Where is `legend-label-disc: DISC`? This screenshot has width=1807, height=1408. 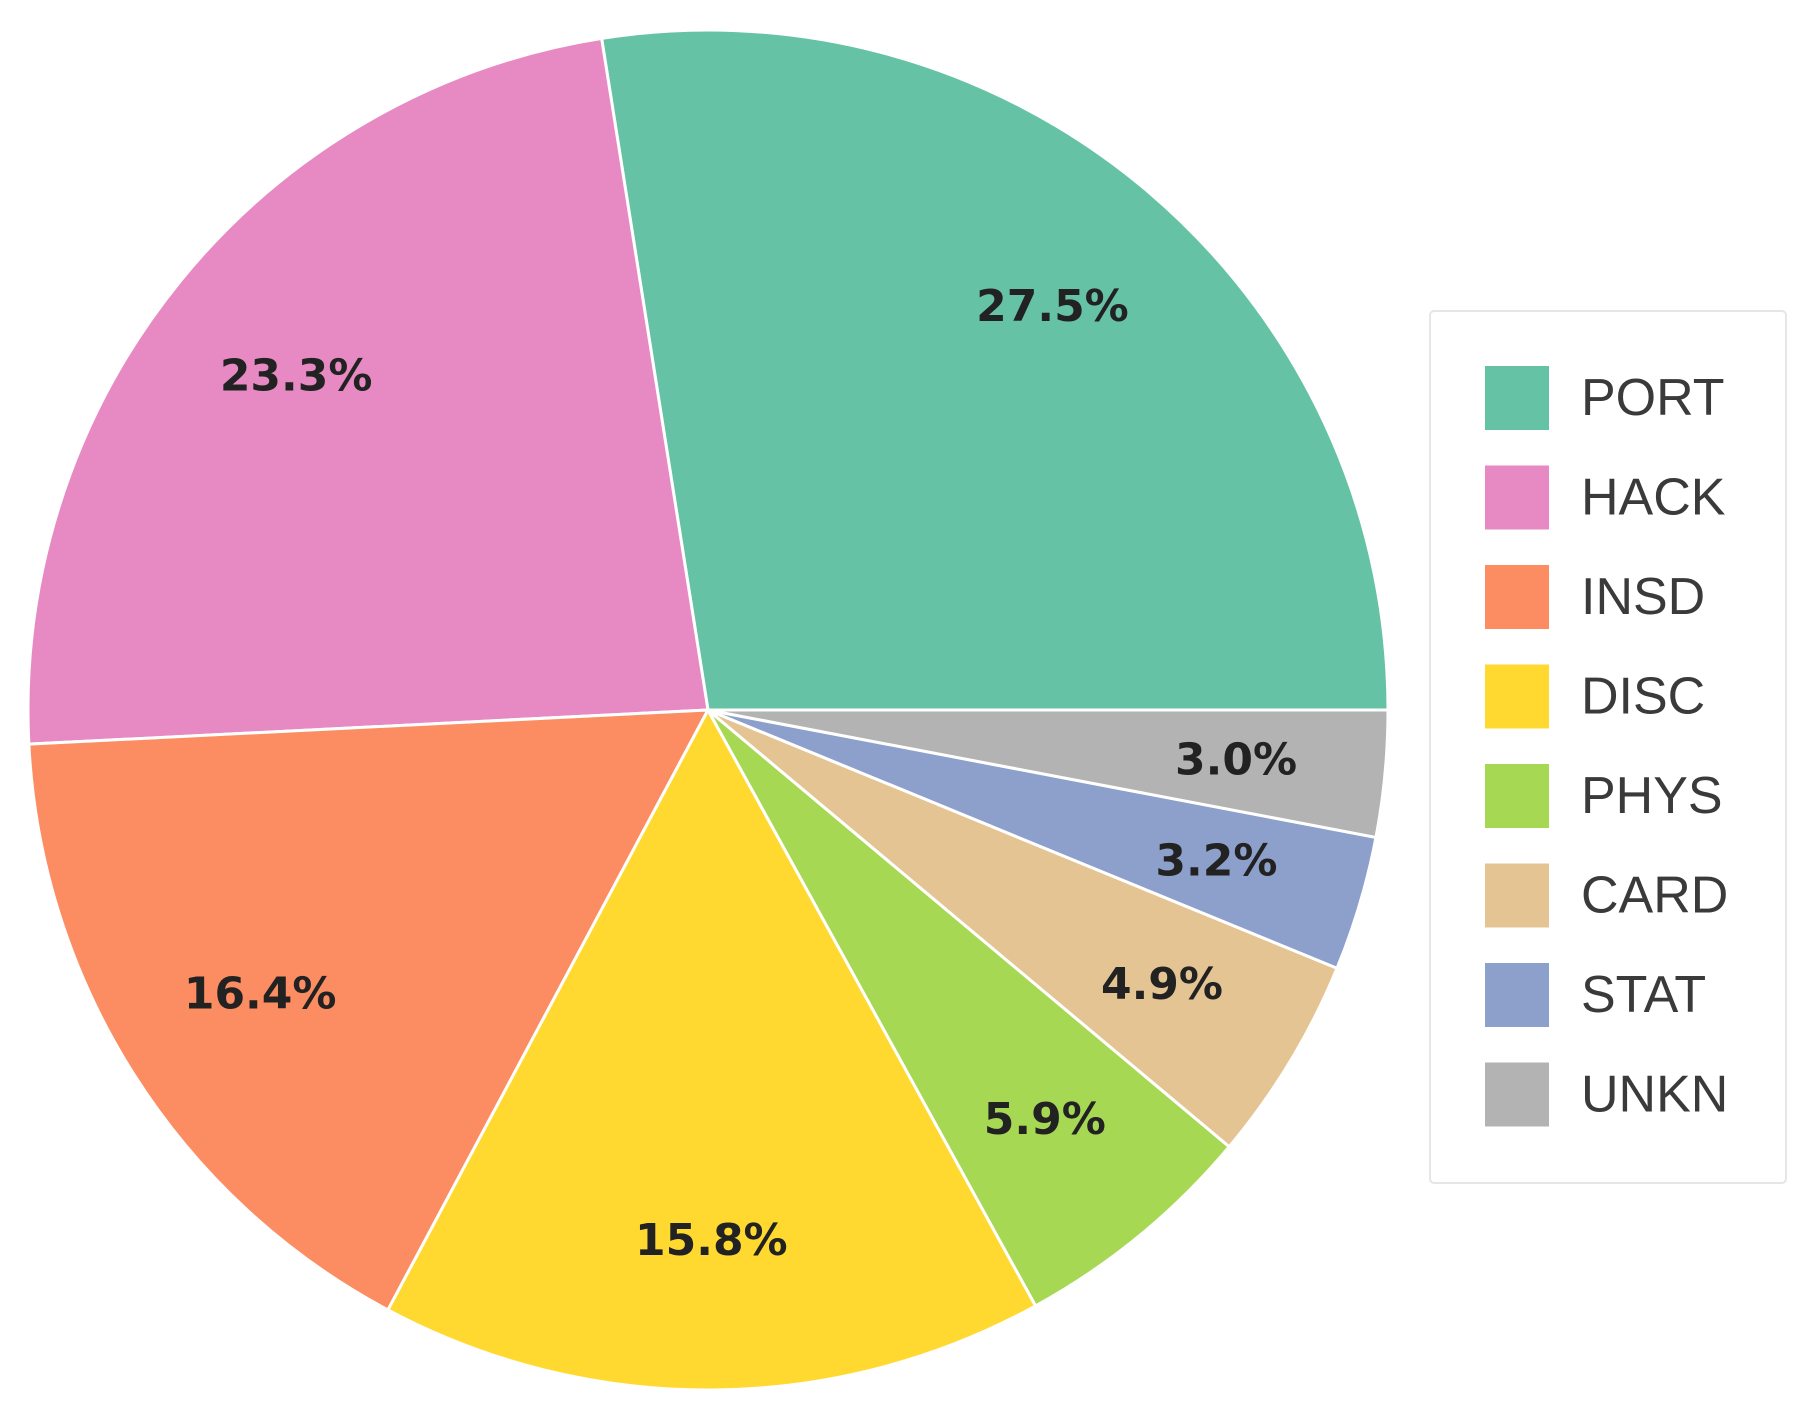
legend-label-disc: DISC is located at coordinates (1643, 697).